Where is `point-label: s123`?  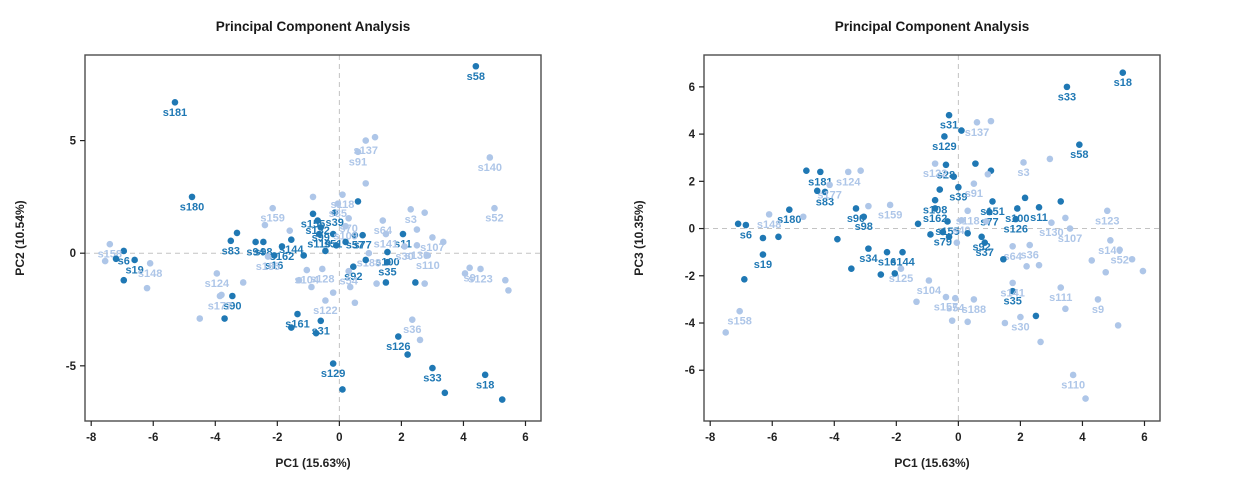 point-label: s123 is located at coordinates (1107, 221).